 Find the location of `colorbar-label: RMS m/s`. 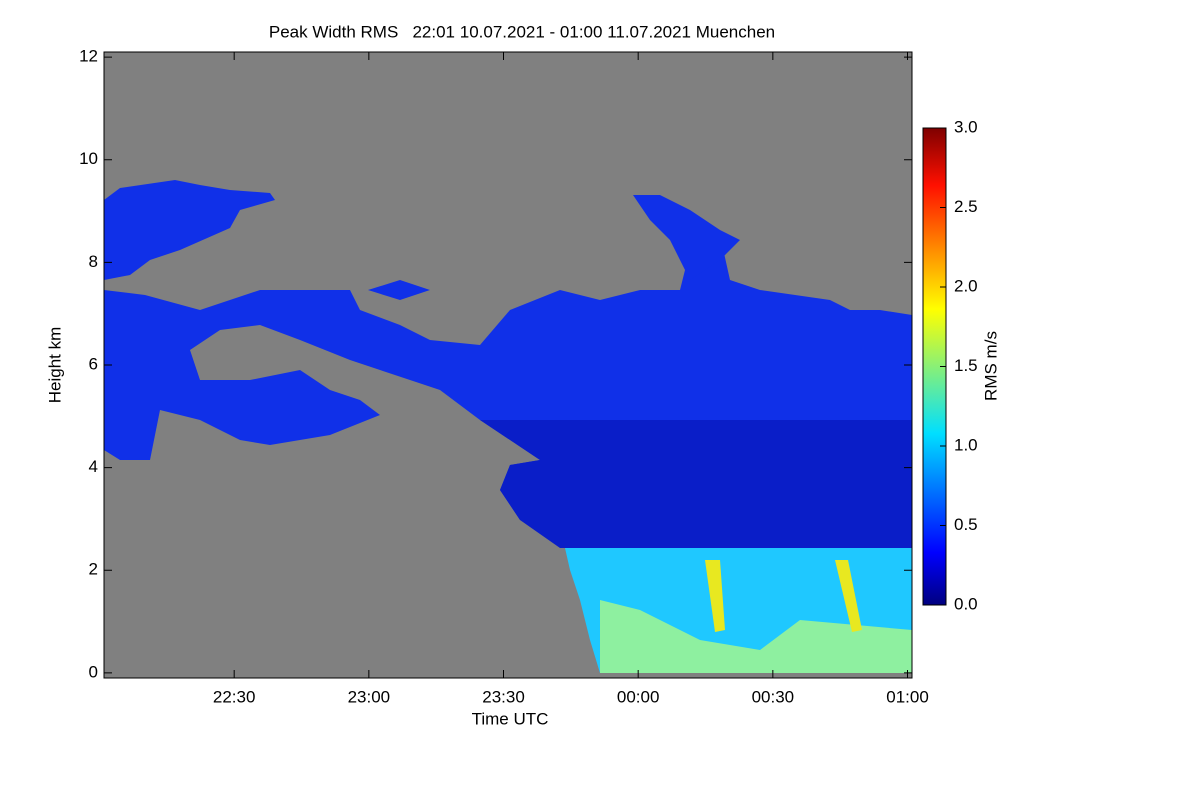

colorbar-label: RMS m/s is located at coordinates (990, 366).